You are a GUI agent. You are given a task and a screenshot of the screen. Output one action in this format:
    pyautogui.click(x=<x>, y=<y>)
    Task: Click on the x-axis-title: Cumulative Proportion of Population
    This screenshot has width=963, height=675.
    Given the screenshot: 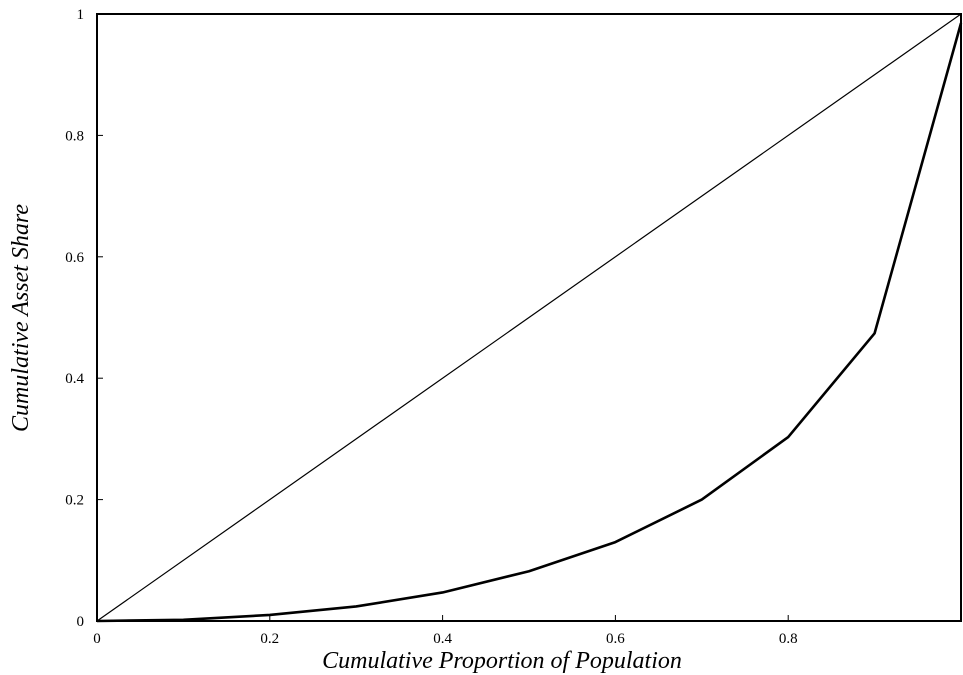 What is the action you would take?
    pyautogui.click(x=502, y=661)
    